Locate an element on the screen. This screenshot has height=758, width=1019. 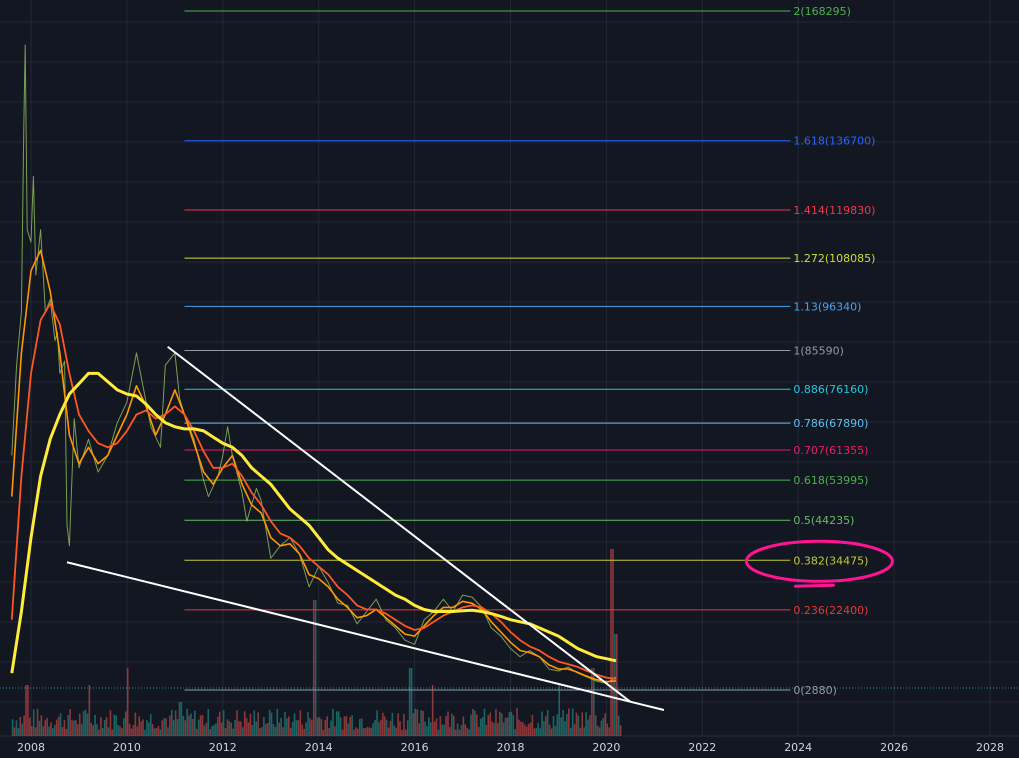
fib-level-label: 1.618(136700) is located at coordinates (834, 141).